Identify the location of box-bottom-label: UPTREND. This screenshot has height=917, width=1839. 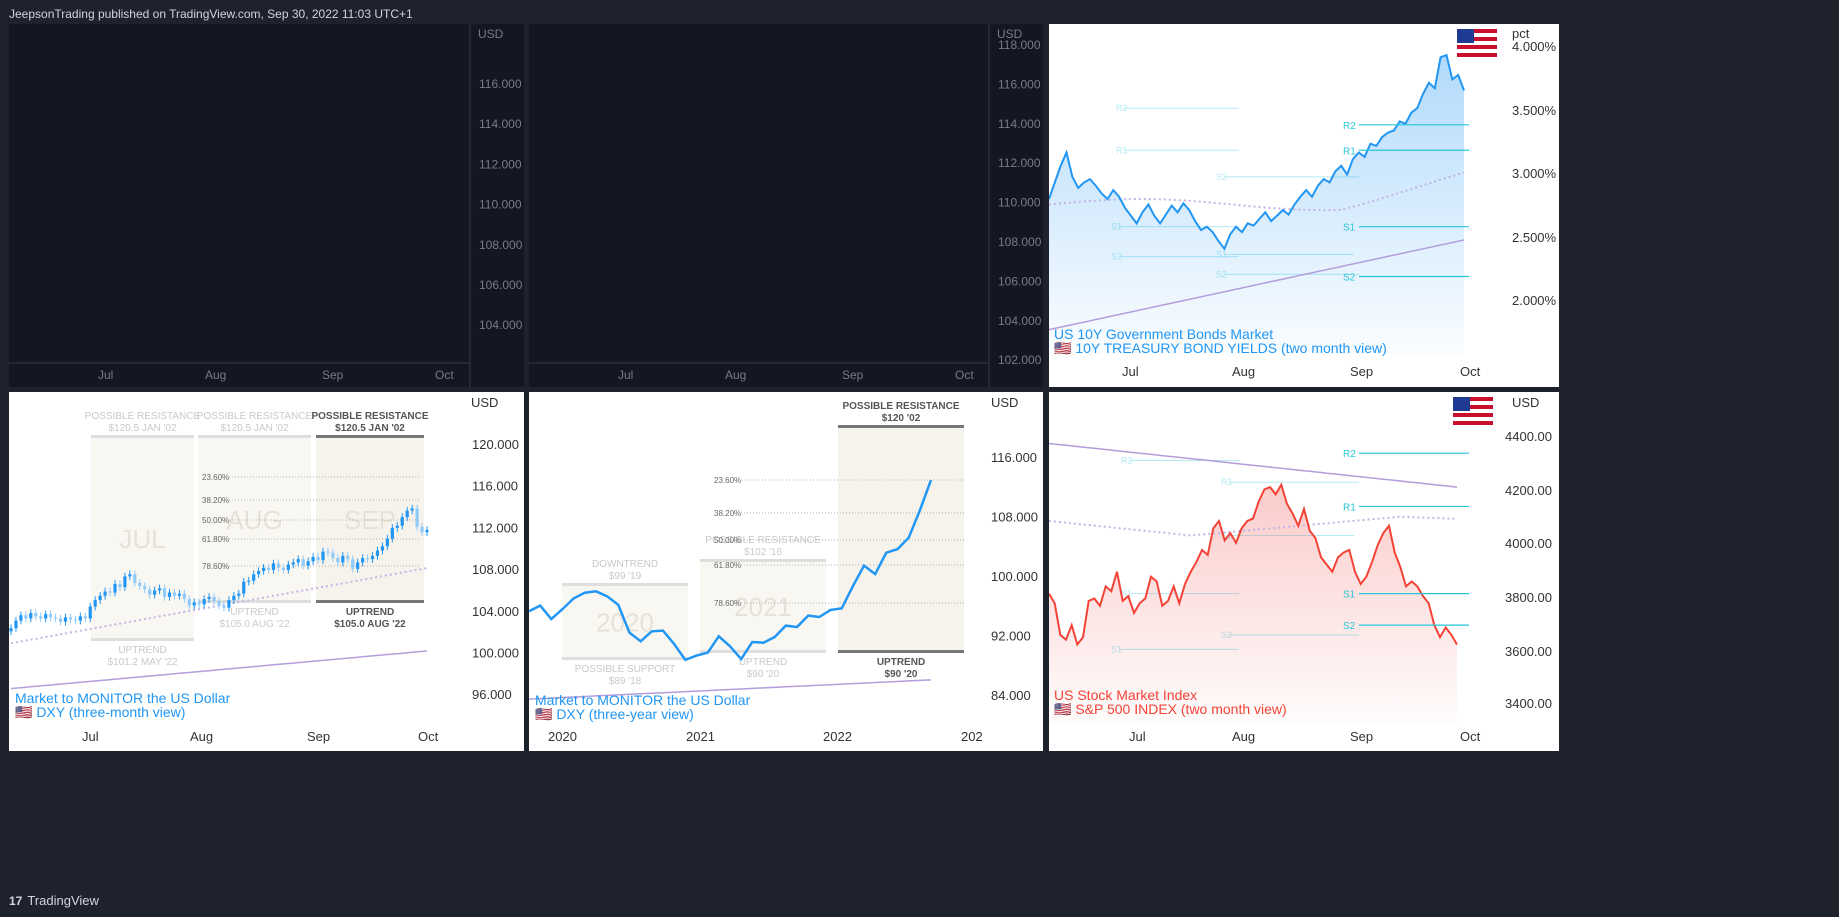
(763, 662).